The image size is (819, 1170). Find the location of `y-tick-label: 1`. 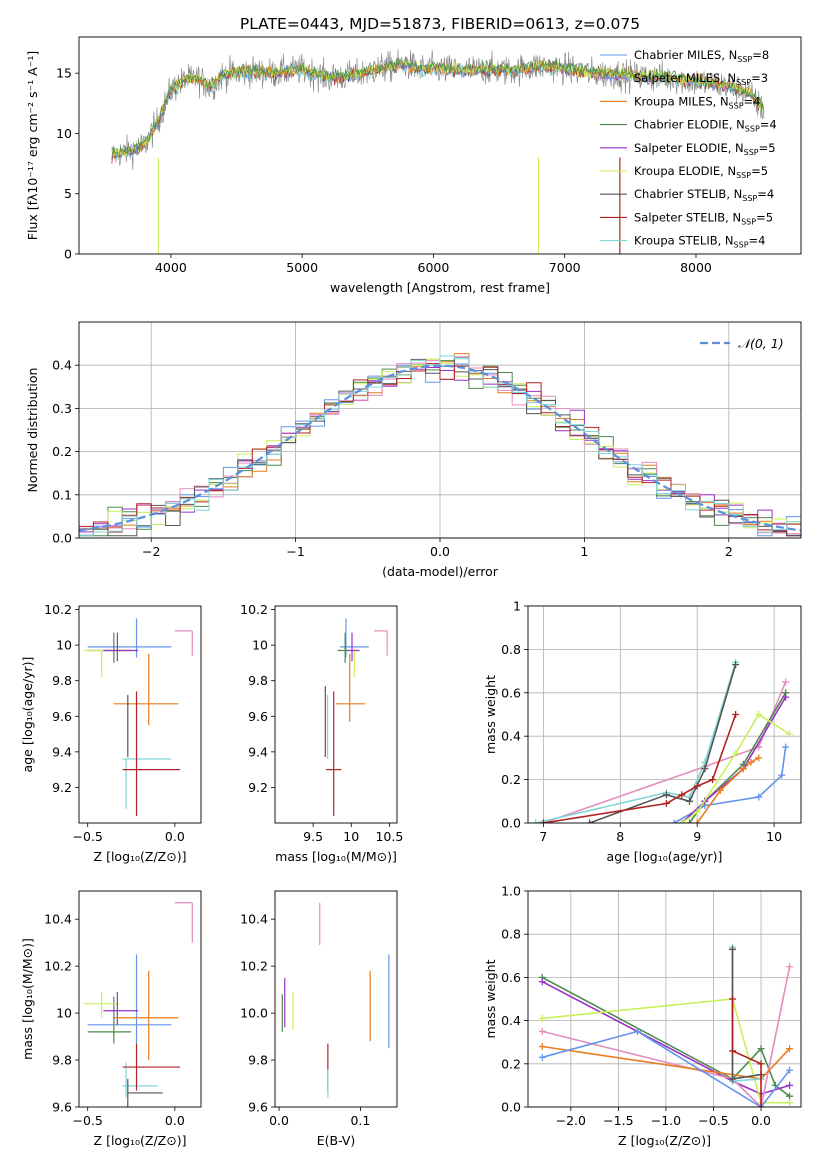

y-tick-label: 1 is located at coordinates (517, 606).